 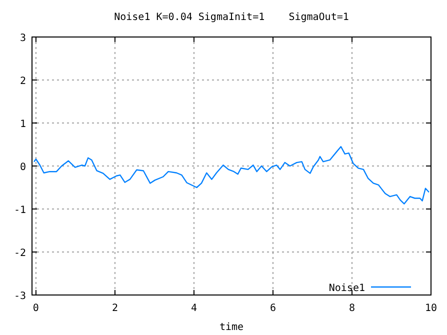 What do you see at coordinates (20, 253) in the screenshot?
I see `y-tick-label: -2` at bounding box center [20, 253].